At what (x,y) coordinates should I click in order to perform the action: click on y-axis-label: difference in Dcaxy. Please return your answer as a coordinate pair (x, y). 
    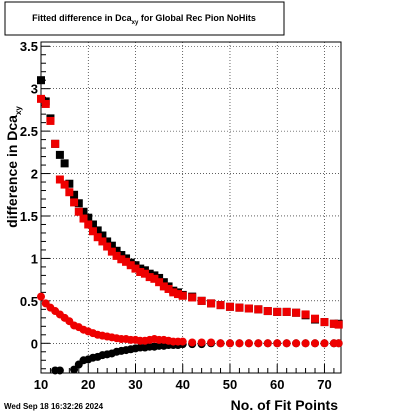
    Looking at the image, I should click on (13, 167).